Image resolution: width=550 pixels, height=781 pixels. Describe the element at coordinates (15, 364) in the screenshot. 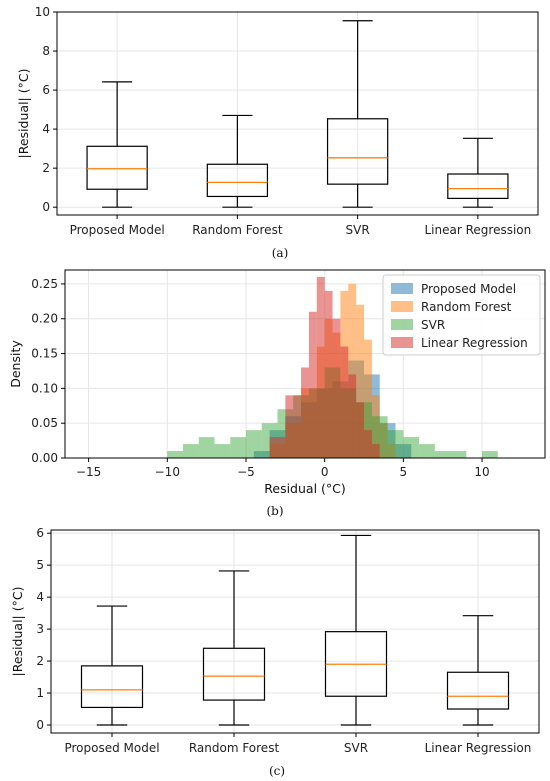

I see `y-axis-label: Density` at that location.